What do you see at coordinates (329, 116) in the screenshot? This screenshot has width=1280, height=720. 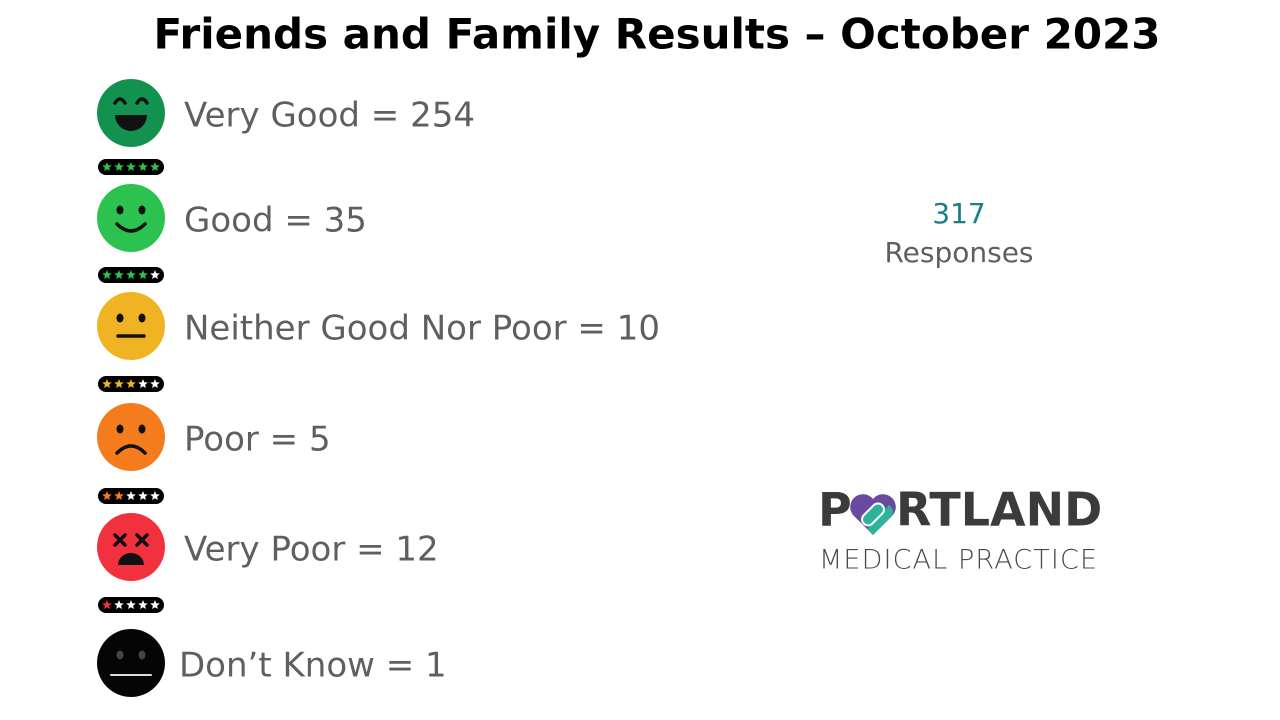 I see `rating-text: Very Good = 254` at bounding box center [329, 116].